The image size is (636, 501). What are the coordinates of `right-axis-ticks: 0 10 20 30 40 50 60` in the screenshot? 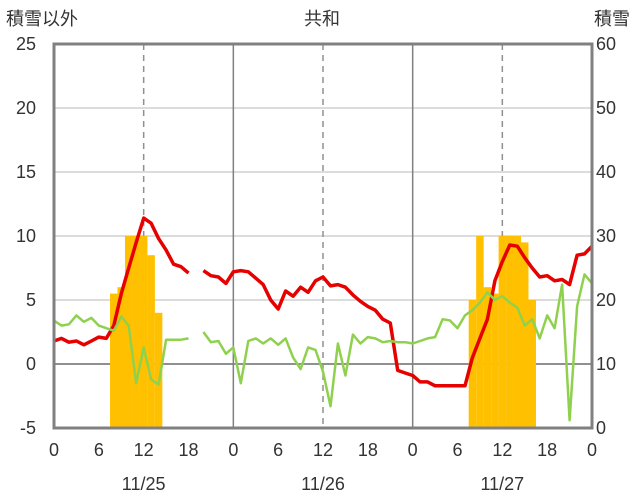 It's located at (606, 236).